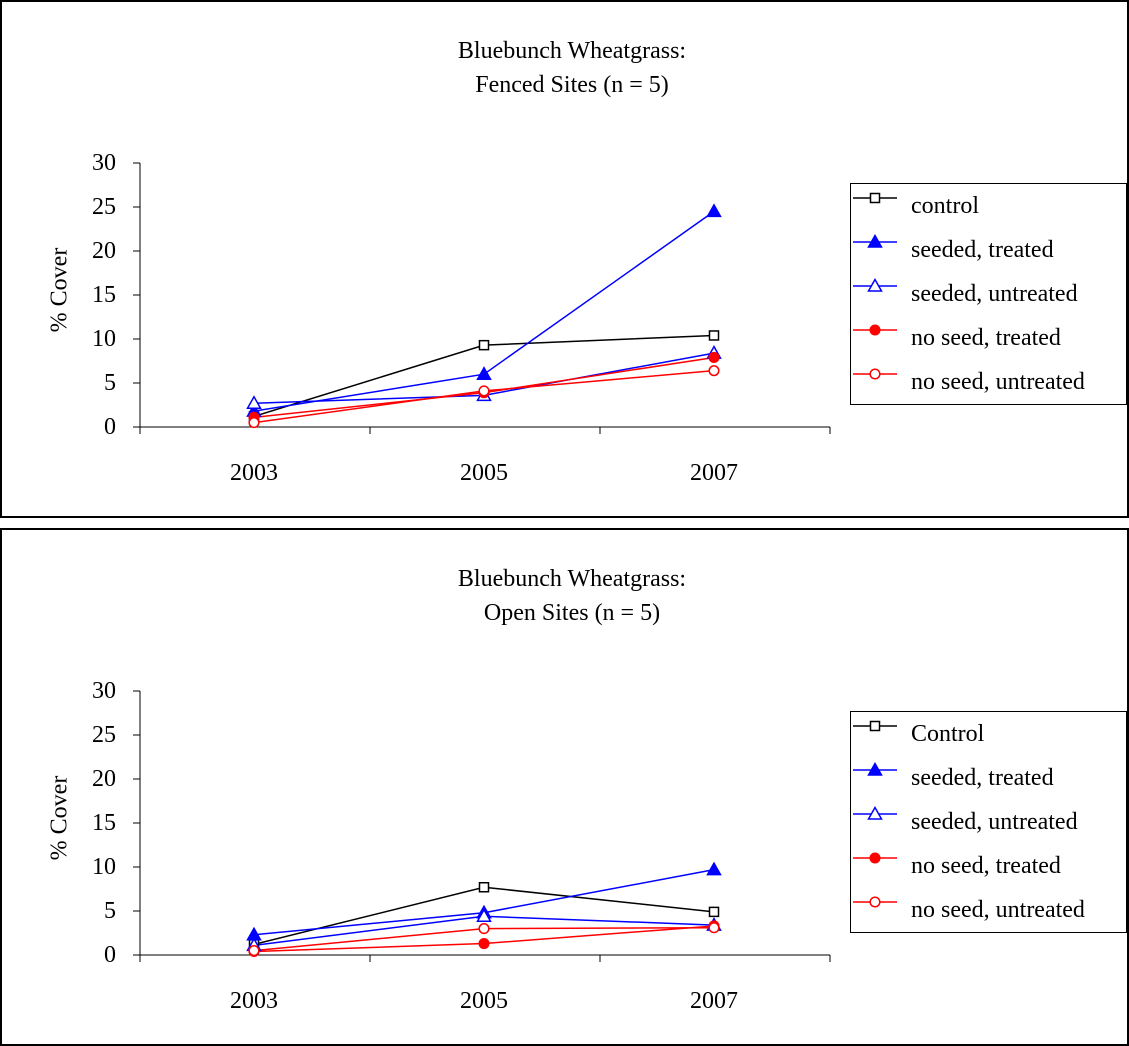  What do you see at coordinates (484, 311) in the screenshot?
I see `series-line` at bounding box center [484, 311].